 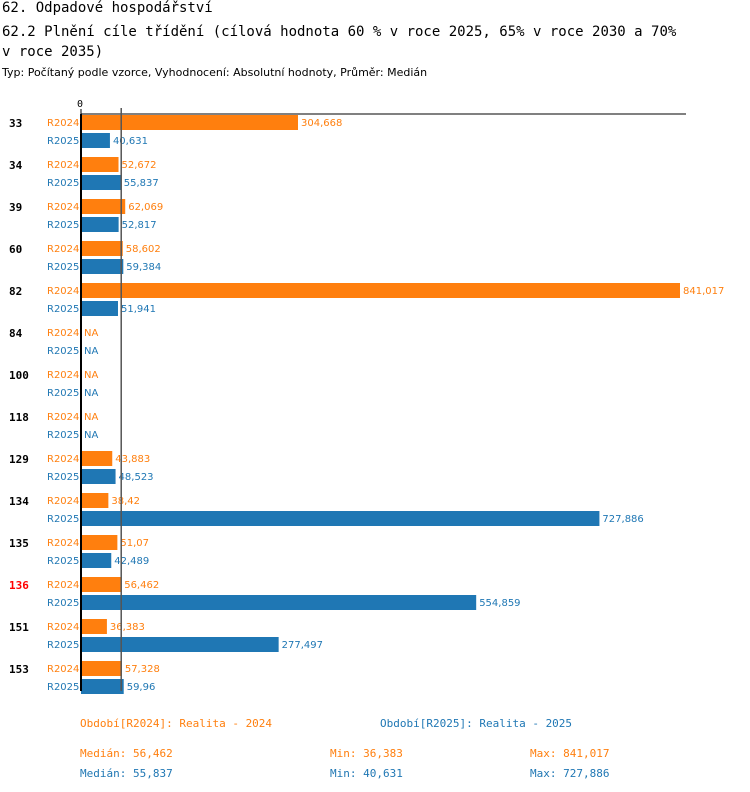 I want to click on series-label-r2025-39: R2025, so click(x=63, y=225).